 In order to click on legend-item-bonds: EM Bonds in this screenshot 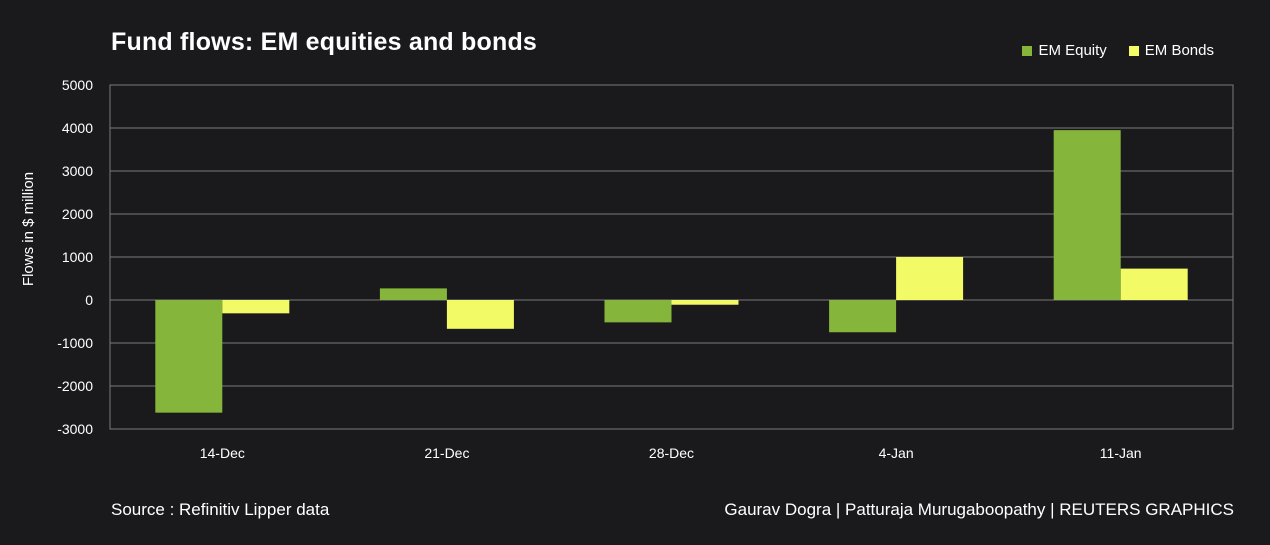, I will do `click(1171, 50)`.